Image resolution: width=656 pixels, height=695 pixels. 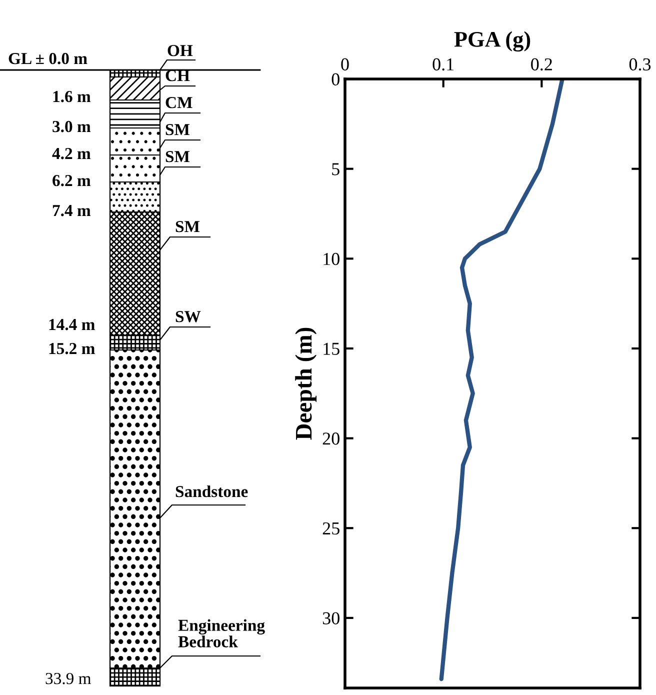 I want to click on text: 4.2 m, so click(x=71, y=154).